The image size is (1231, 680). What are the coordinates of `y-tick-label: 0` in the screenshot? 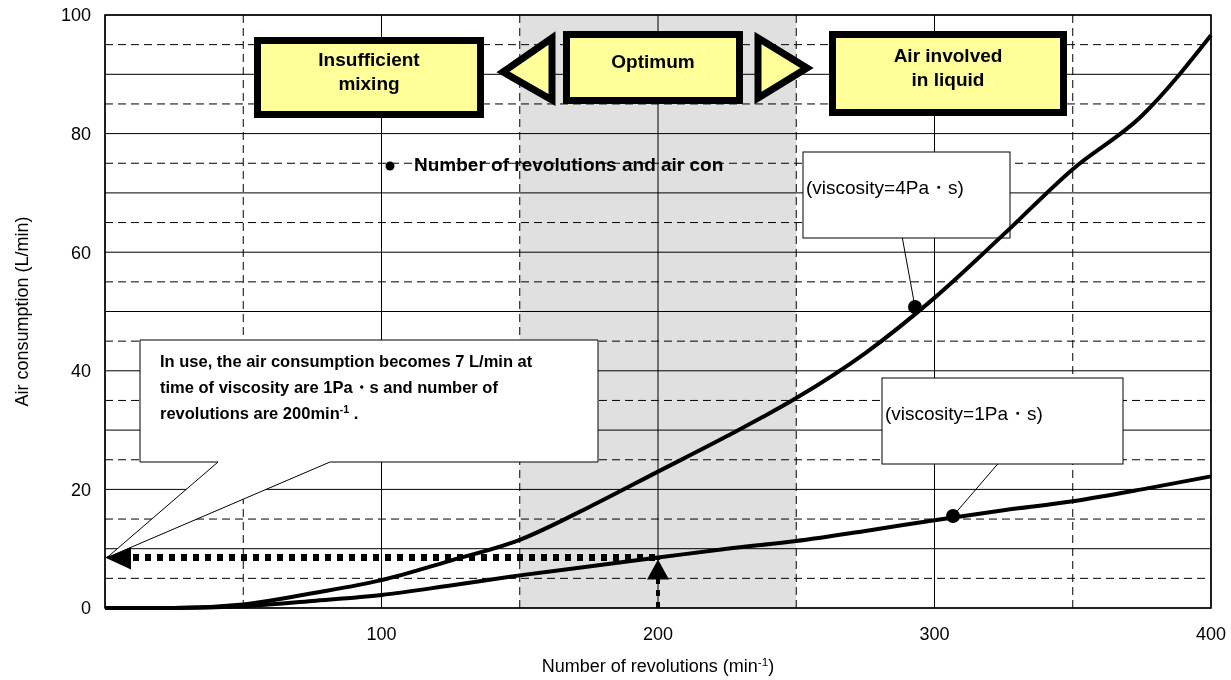 It's located at (85, 608).